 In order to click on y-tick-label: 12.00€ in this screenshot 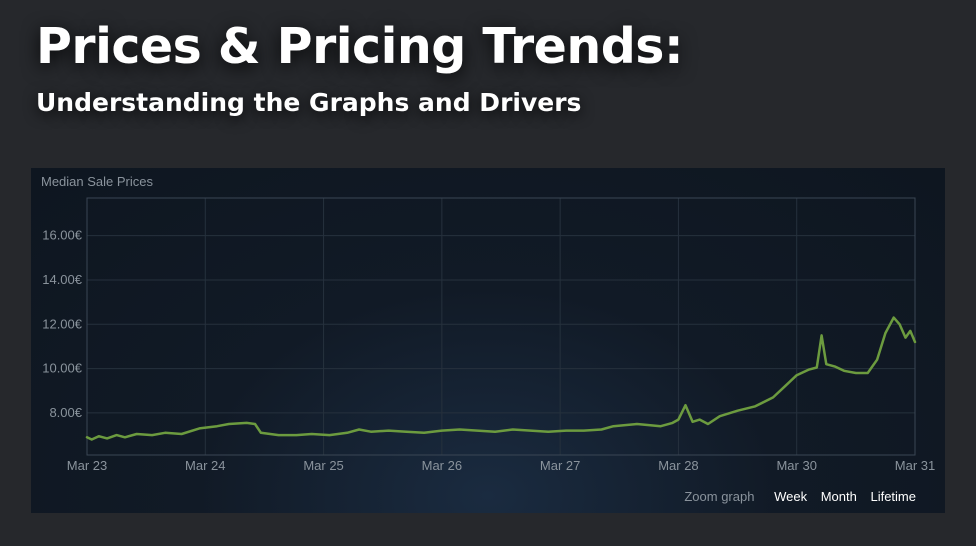, I will do `click(62, 323)`.